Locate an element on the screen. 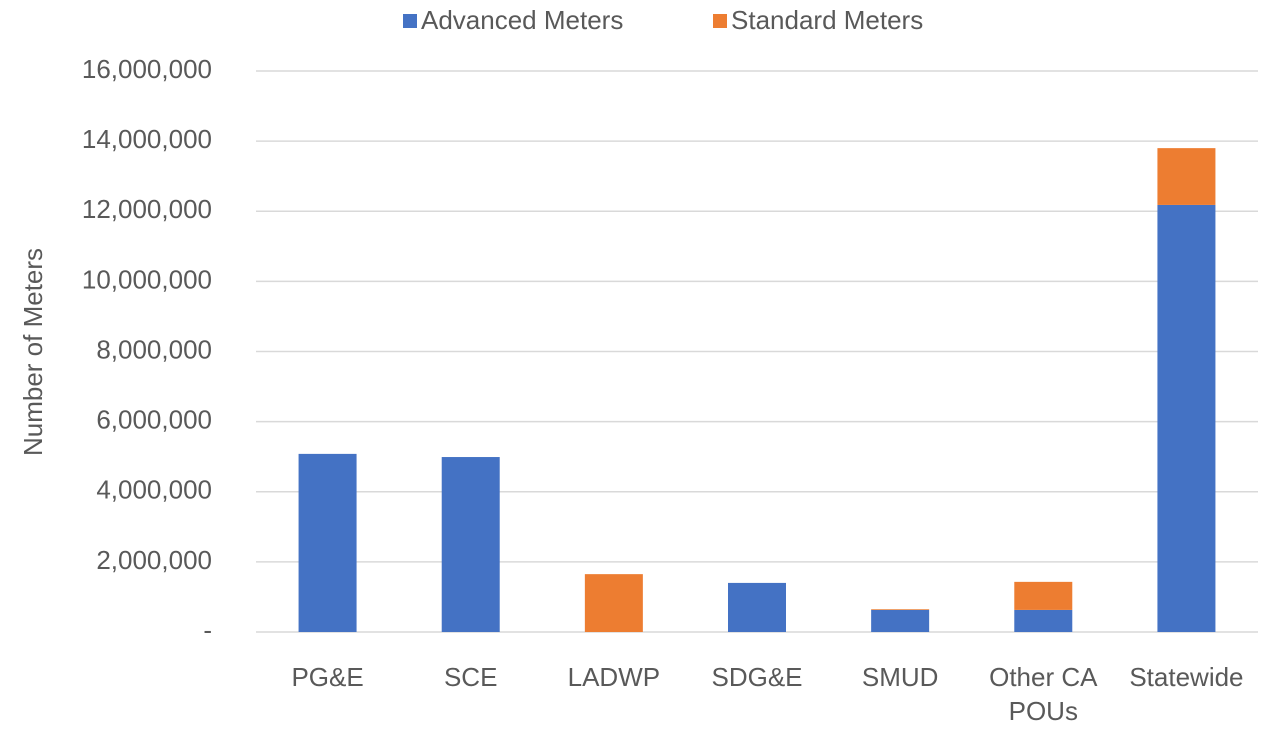  y-tick-label: 10,000,000 is located at coordinates (147, 279).